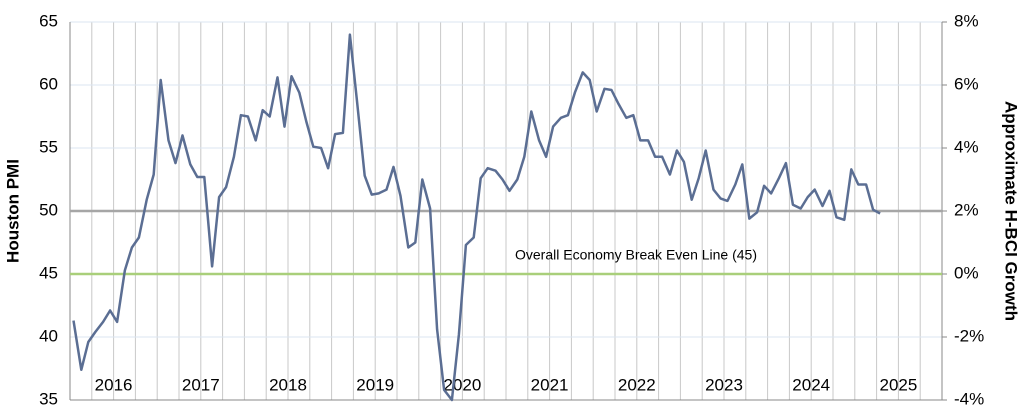  Describe the element at coordinates (12, 211) in the screenshot. I see `y-axis-title: Houston PMI` at that location.